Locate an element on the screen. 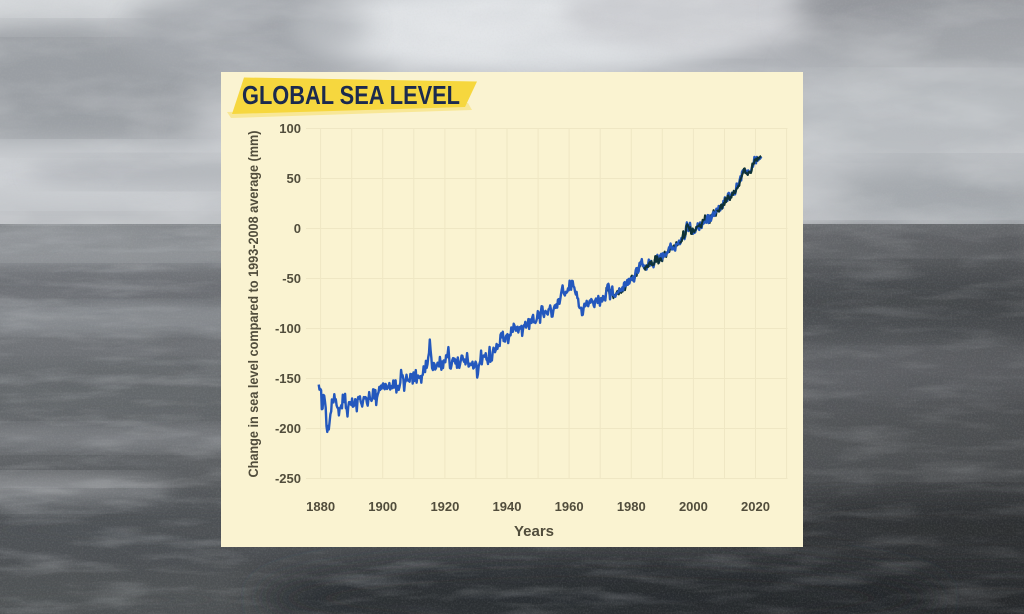 This screenshot has height=614, width=1024. svg-text: 100 is located at coordinates (290, 128).